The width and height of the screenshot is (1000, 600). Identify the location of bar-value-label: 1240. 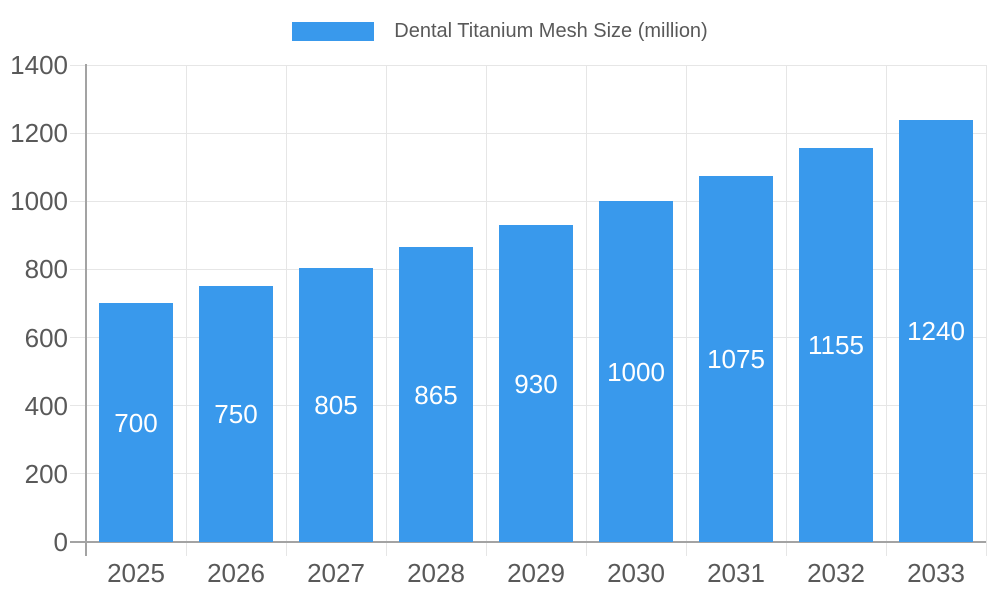
(936, 331).